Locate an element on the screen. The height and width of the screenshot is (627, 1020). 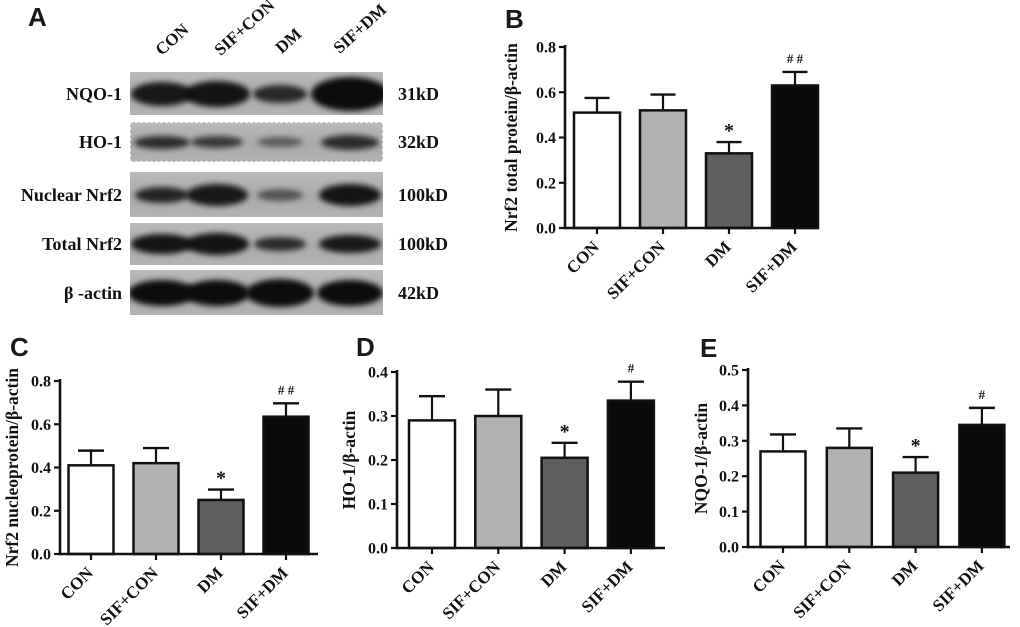
lane-label: SIF+DM is located at coordinates (360, 29).